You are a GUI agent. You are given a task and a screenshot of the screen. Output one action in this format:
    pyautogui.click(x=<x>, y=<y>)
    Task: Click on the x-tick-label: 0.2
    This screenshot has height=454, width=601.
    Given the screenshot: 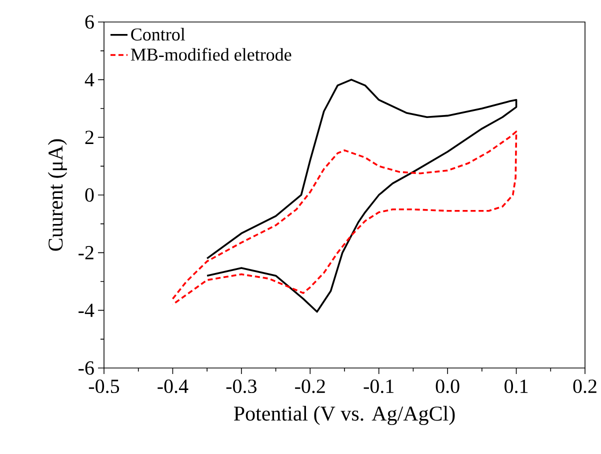 What is the action you would take?
    pyautogui.click(x=584, y=387)
    